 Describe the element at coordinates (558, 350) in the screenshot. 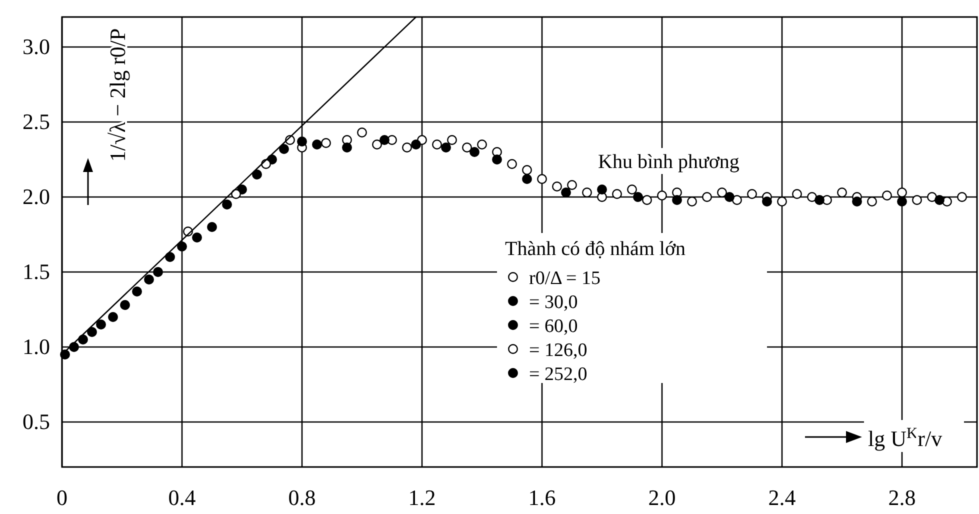

I see `legend-label: = 126,0` at that location.